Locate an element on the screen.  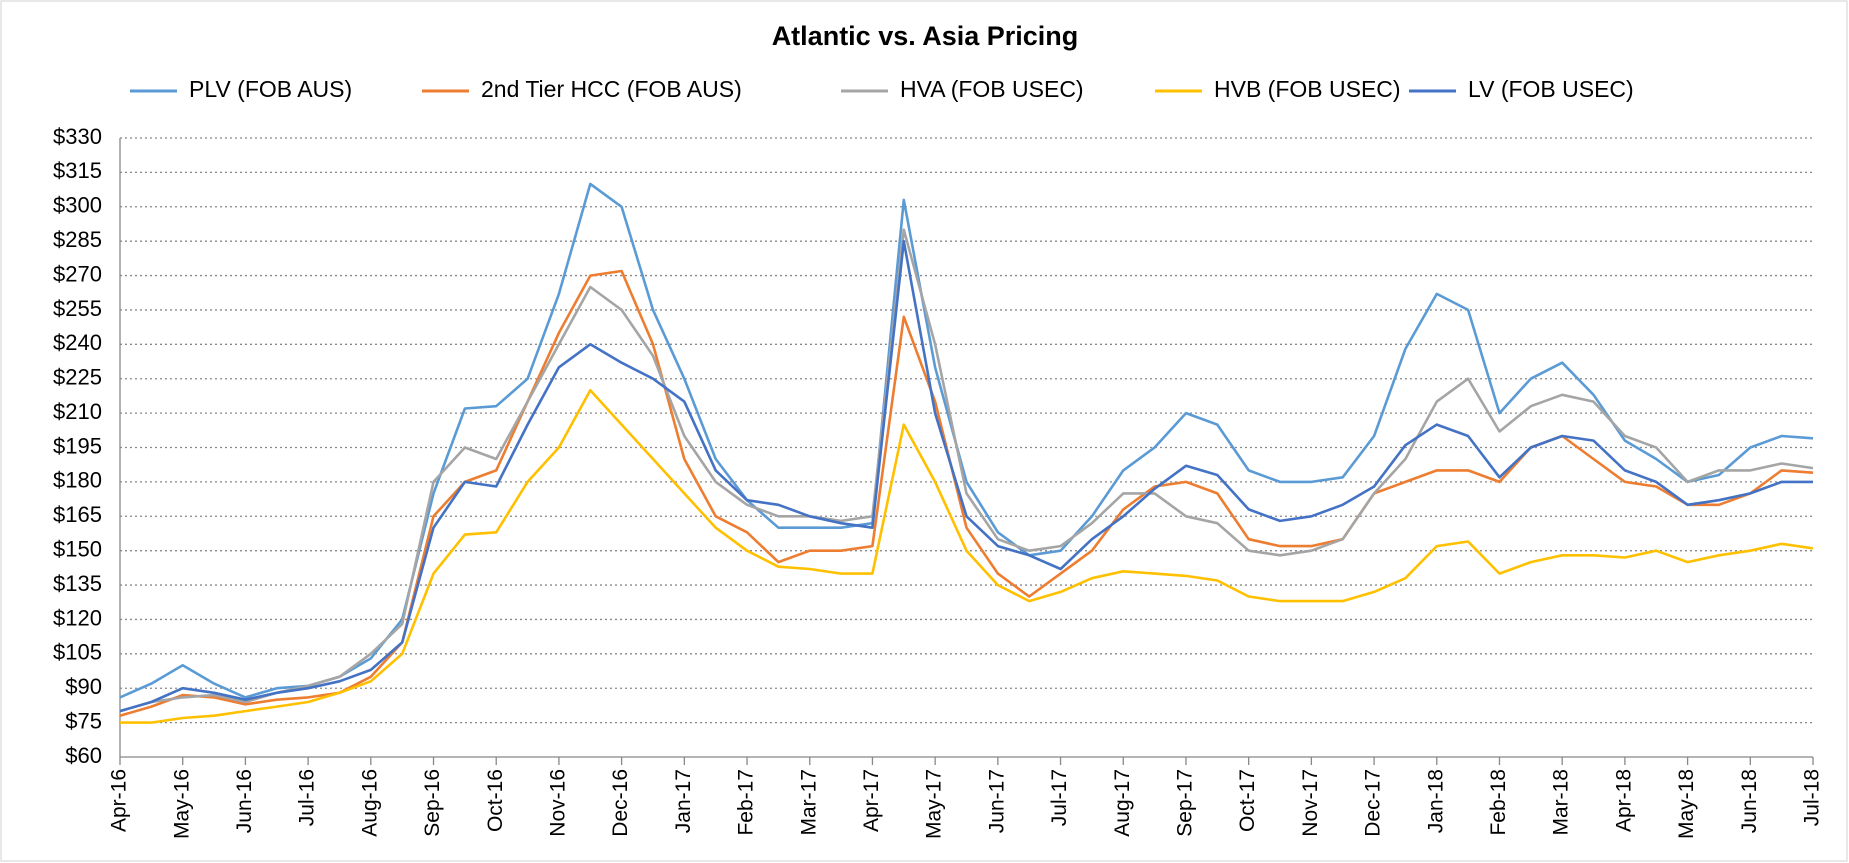
y-tick-label: $270 is located at coordinates (77, 273).